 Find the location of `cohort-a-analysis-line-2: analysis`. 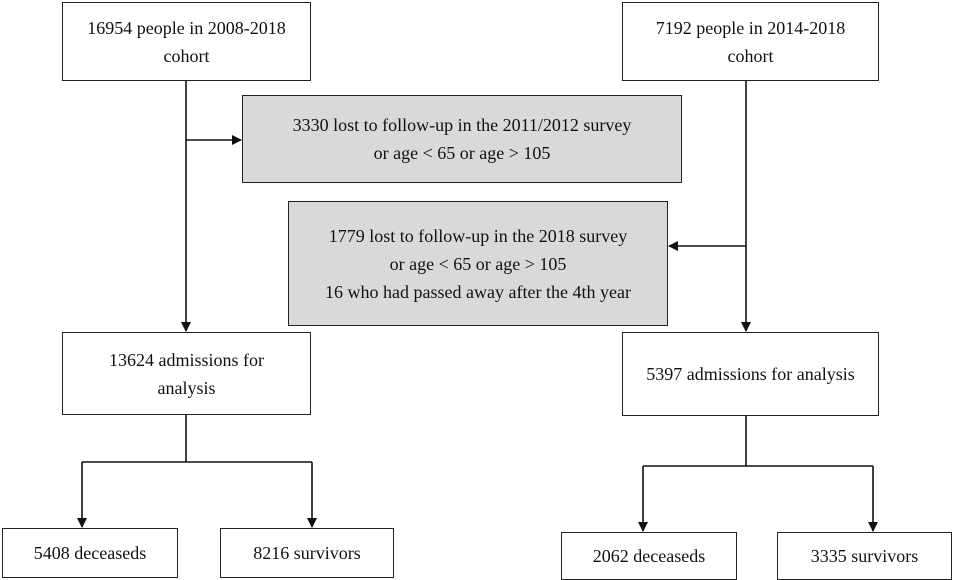

cohort-a-analysis-line-2: analysis is located at coordinates (186, 387).